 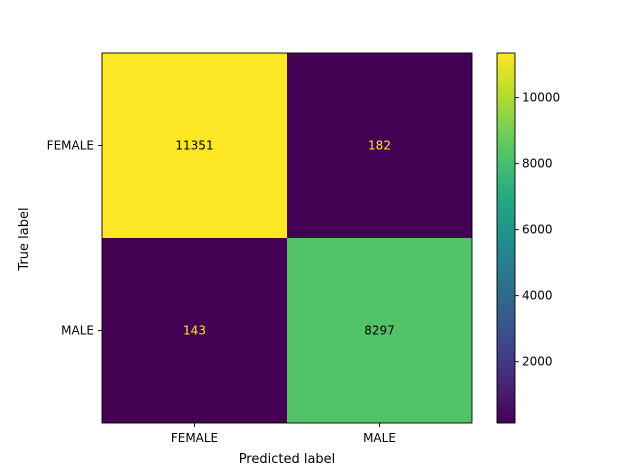 I want to click on colorbar-tick-label: 6000, so click(x=537, y=230).